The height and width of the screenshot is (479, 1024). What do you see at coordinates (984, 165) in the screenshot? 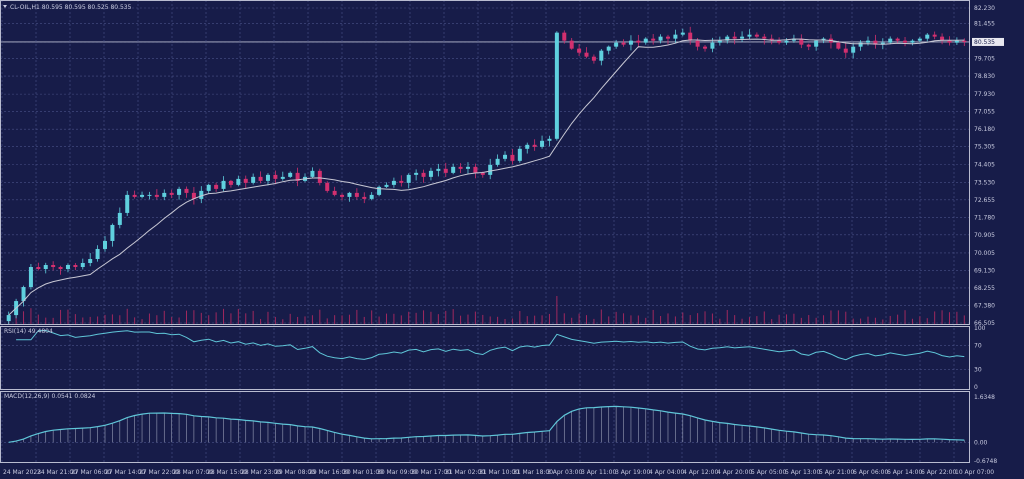
I see `price-tick-label: 74.405` at bounding box center [984, 165].